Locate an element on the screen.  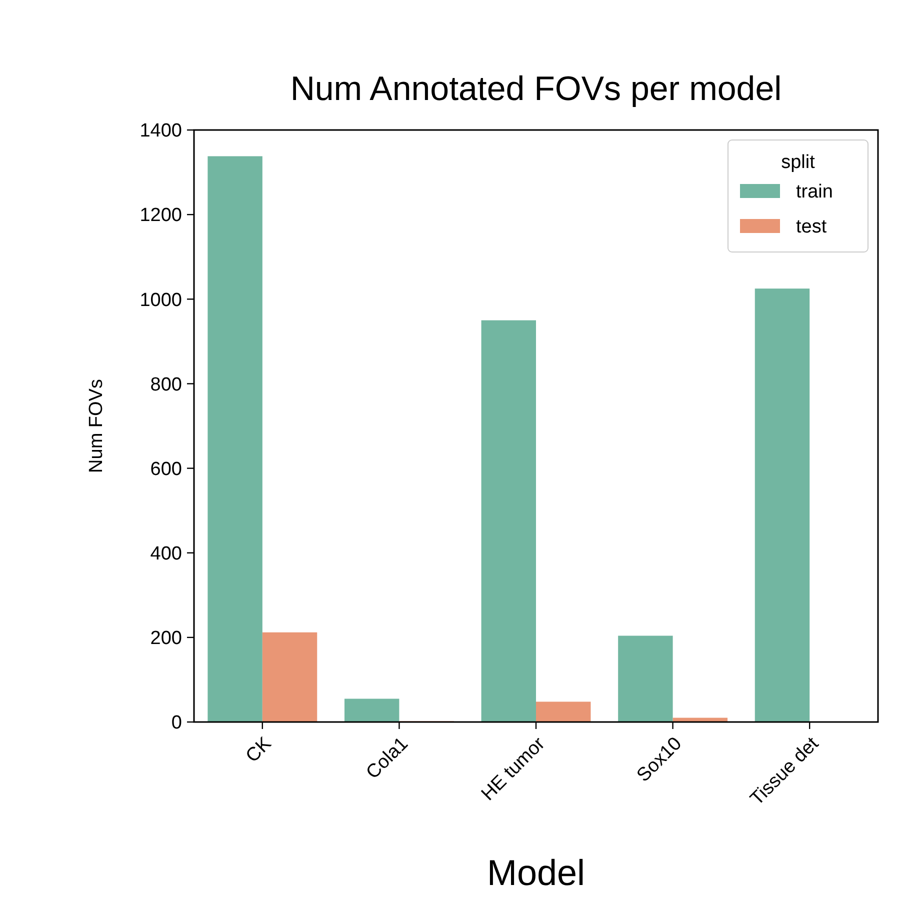
y-tick-label: 800 is located at coordinates (166, 385).